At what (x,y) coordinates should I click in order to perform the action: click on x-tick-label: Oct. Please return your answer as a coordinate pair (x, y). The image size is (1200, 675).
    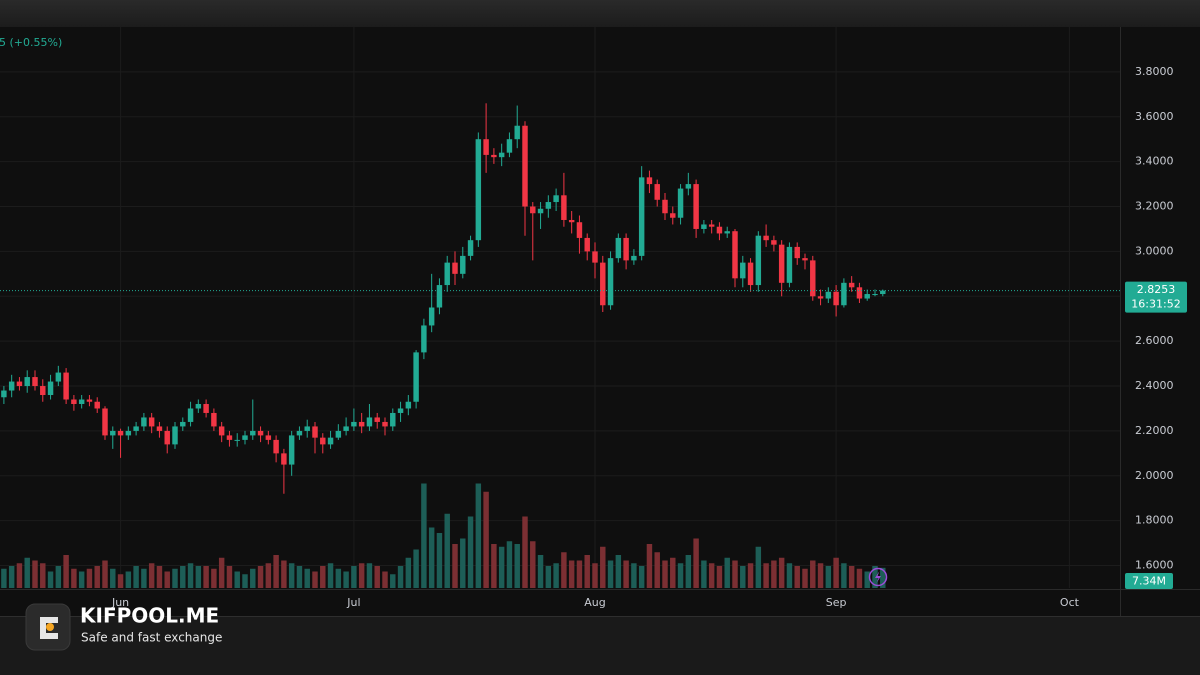
    Looking at the image, I should click on (1070, 602).